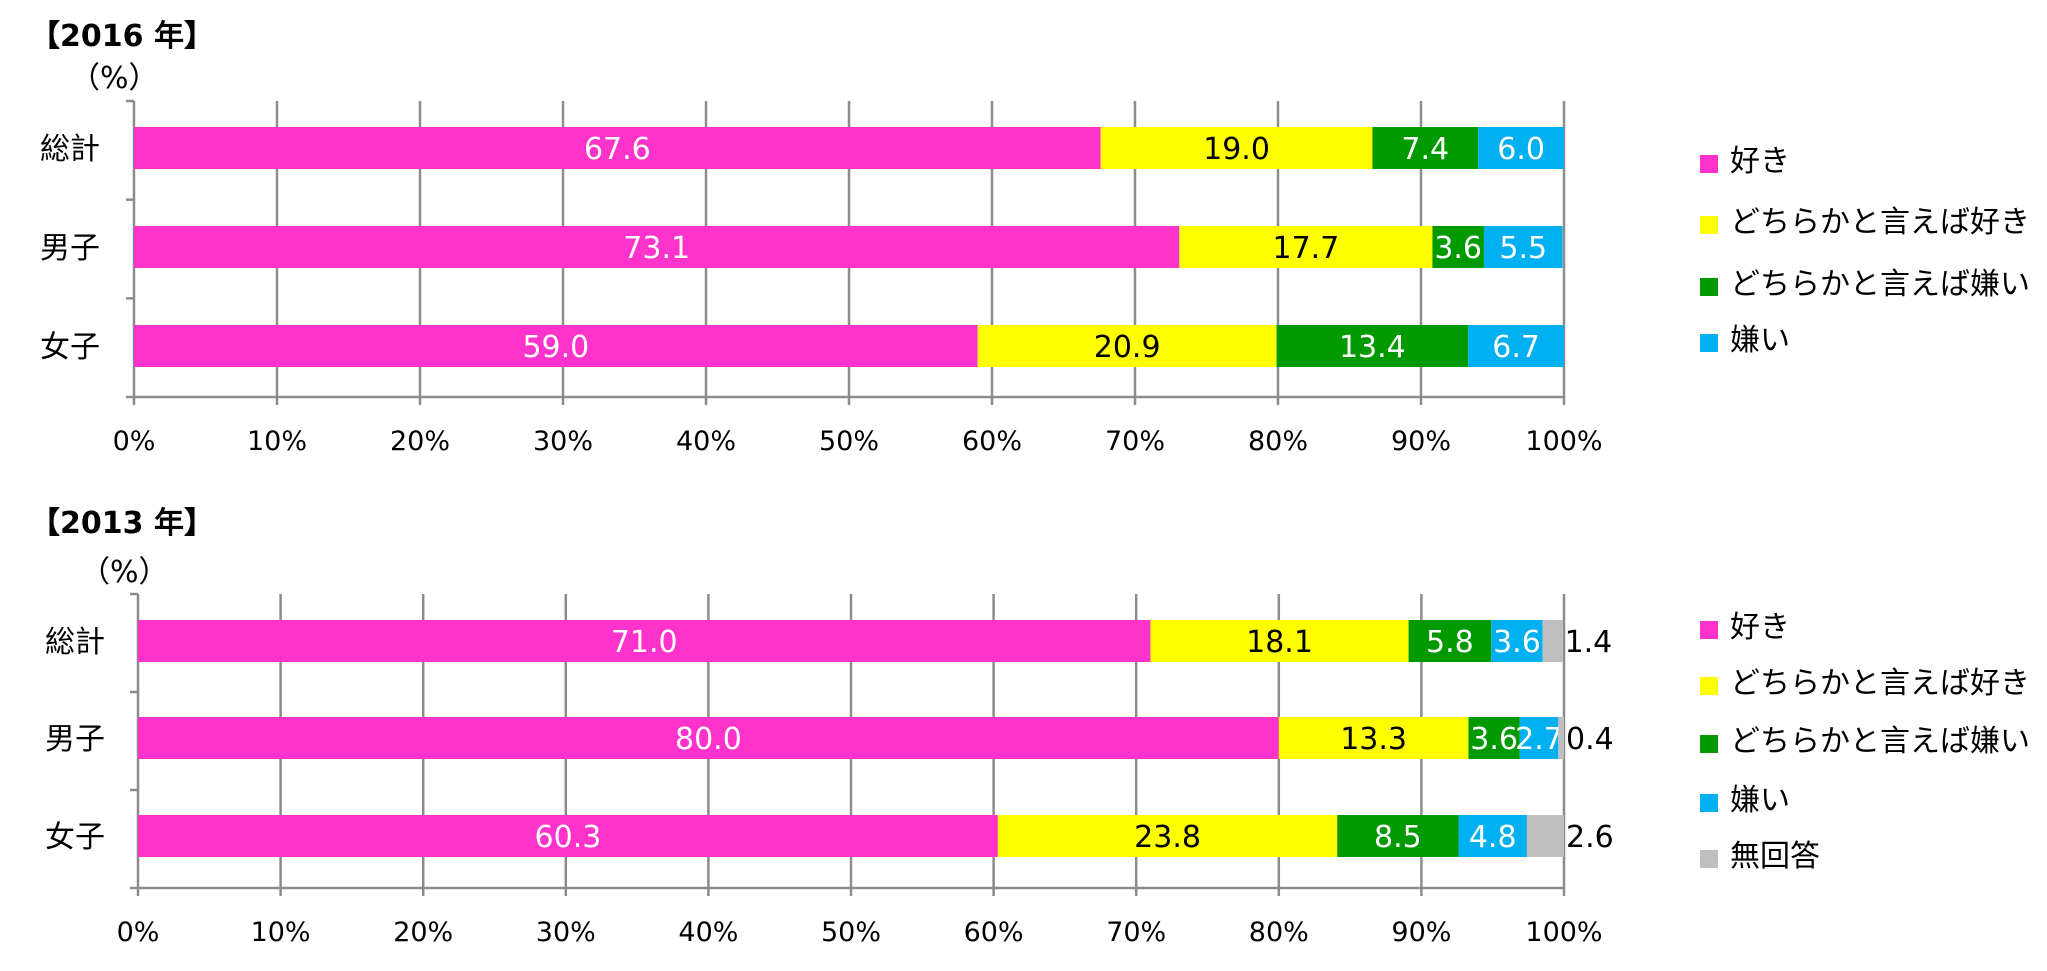 The width and height of the screenshot is (2047, 971). I want to click on data-label: 5.5, so click(1523, 248).